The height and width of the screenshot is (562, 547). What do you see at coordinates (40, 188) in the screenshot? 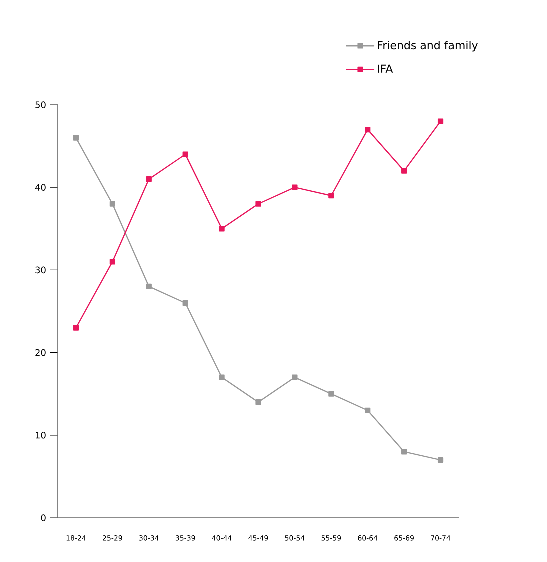
I see `y-tick-label: 40` at bounding box center [40, 188].